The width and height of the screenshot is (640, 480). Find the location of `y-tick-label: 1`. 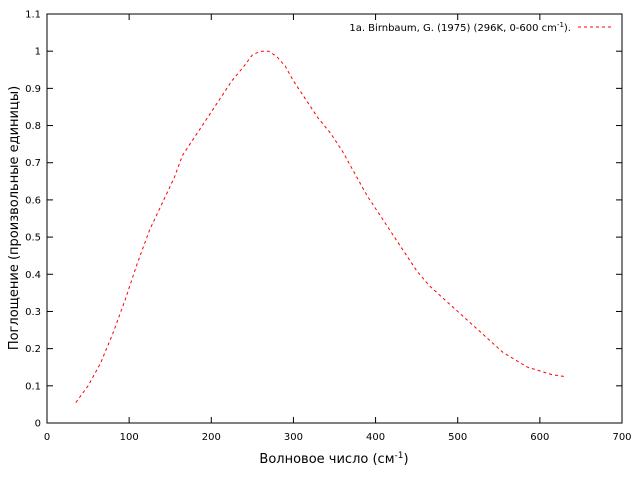

y-tick-label: 1 is located at coordinates (38, 52).